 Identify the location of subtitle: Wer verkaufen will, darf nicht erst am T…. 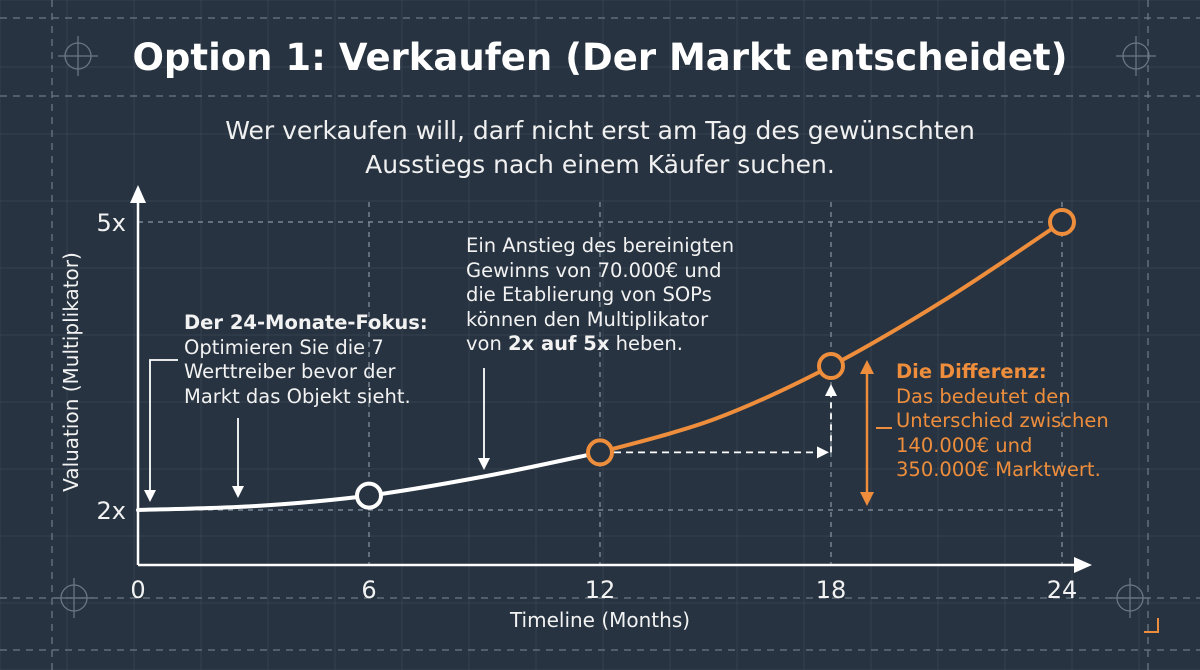
(600, 148).